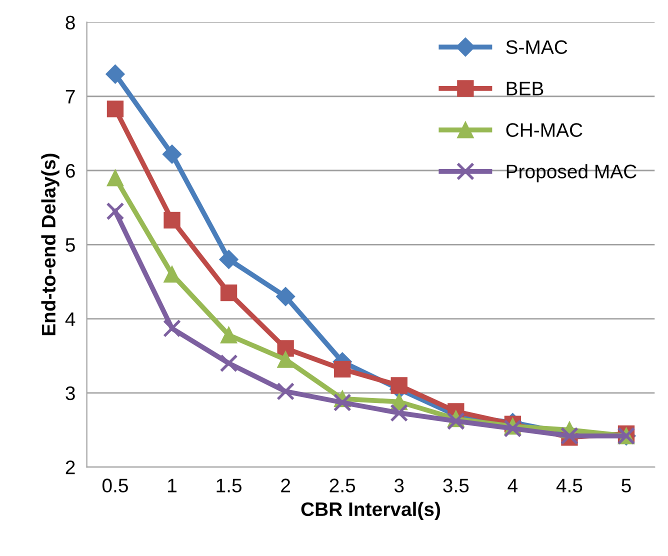  Describe the element at coordinates (456, 485) in the screenshot. I see `x-tick-label: 3.5` at that location.